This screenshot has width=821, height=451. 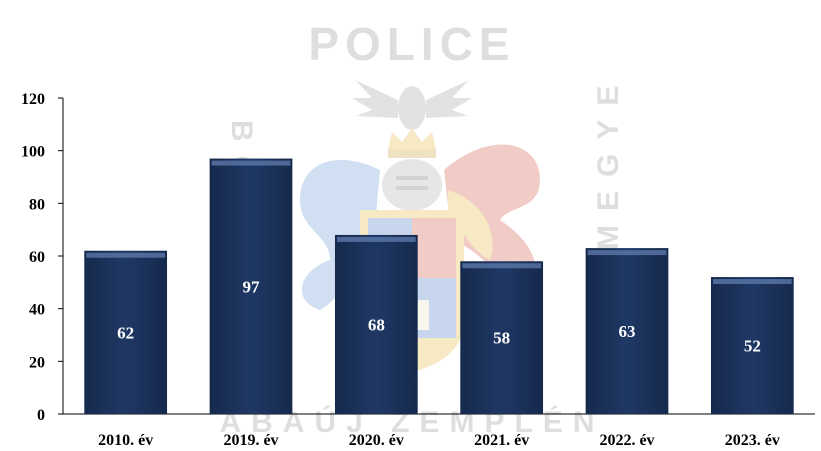 I want to click on x-category-label: 2022. év, so click(x=626, y=440).